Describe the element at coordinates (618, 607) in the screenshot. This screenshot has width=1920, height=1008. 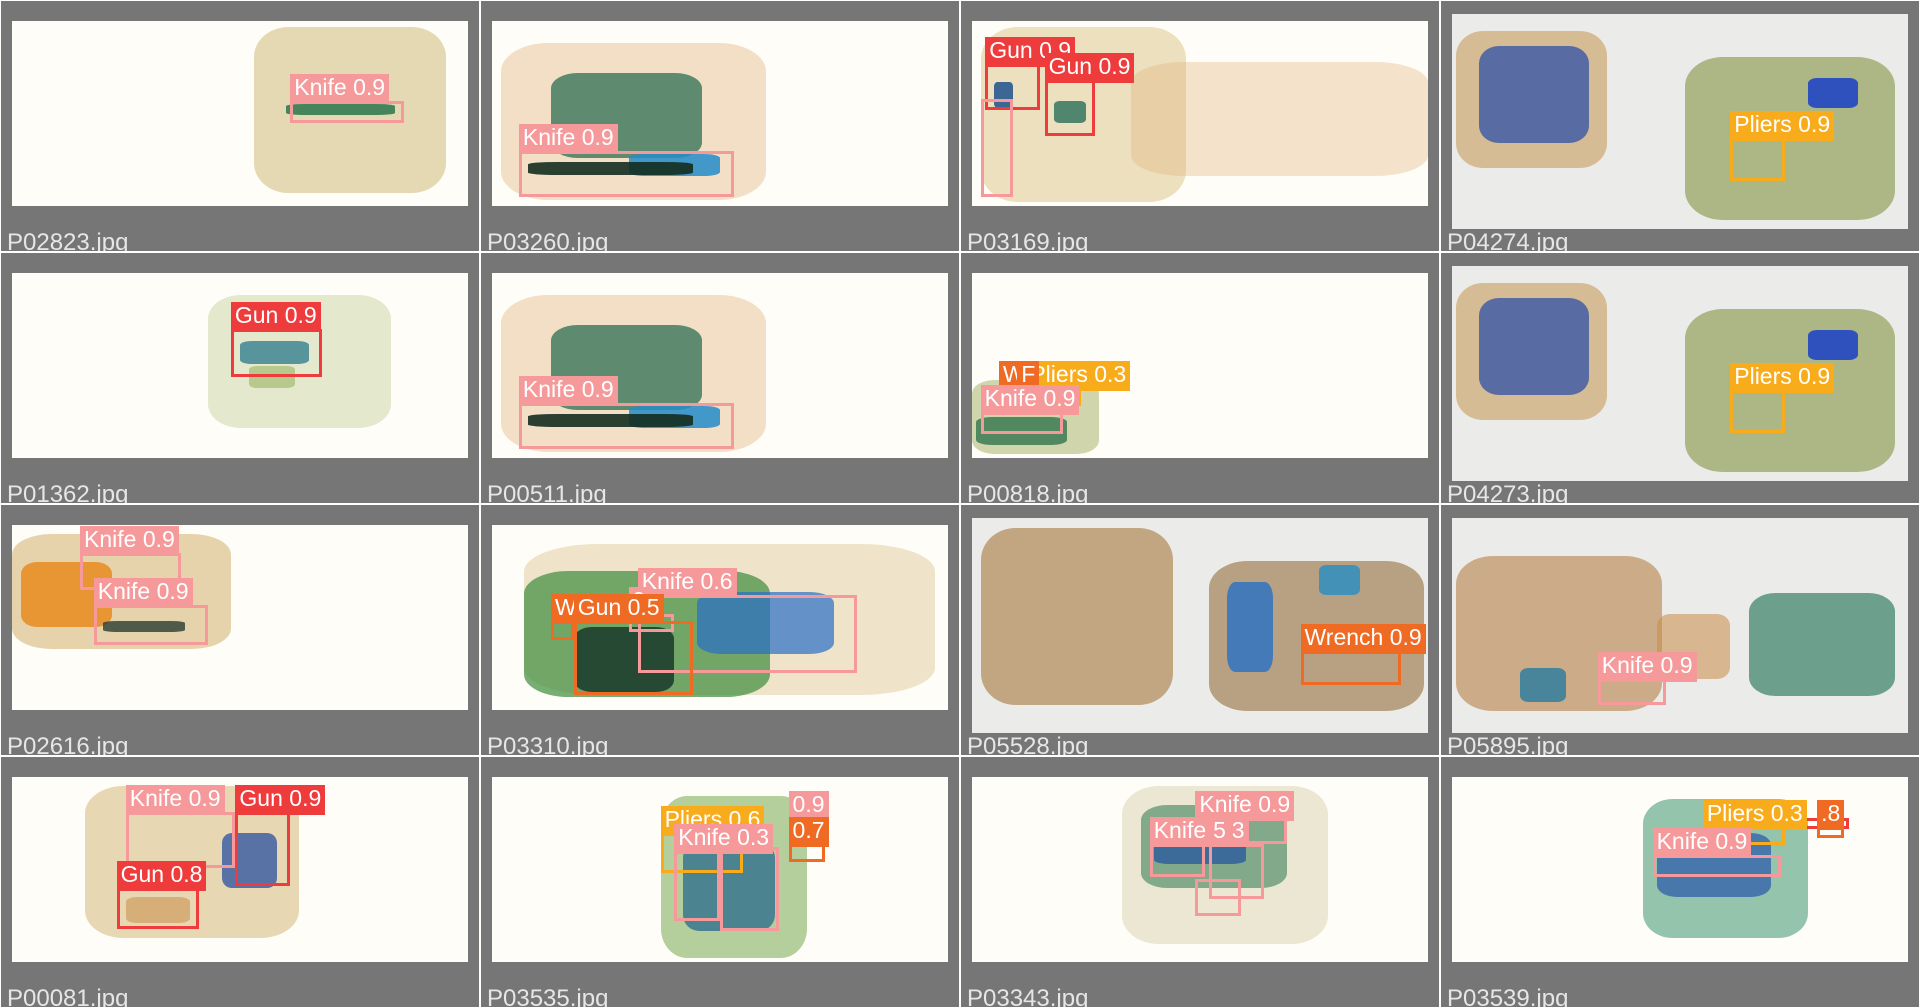
I see `detection-label-text: Gun 0.5` at that location.